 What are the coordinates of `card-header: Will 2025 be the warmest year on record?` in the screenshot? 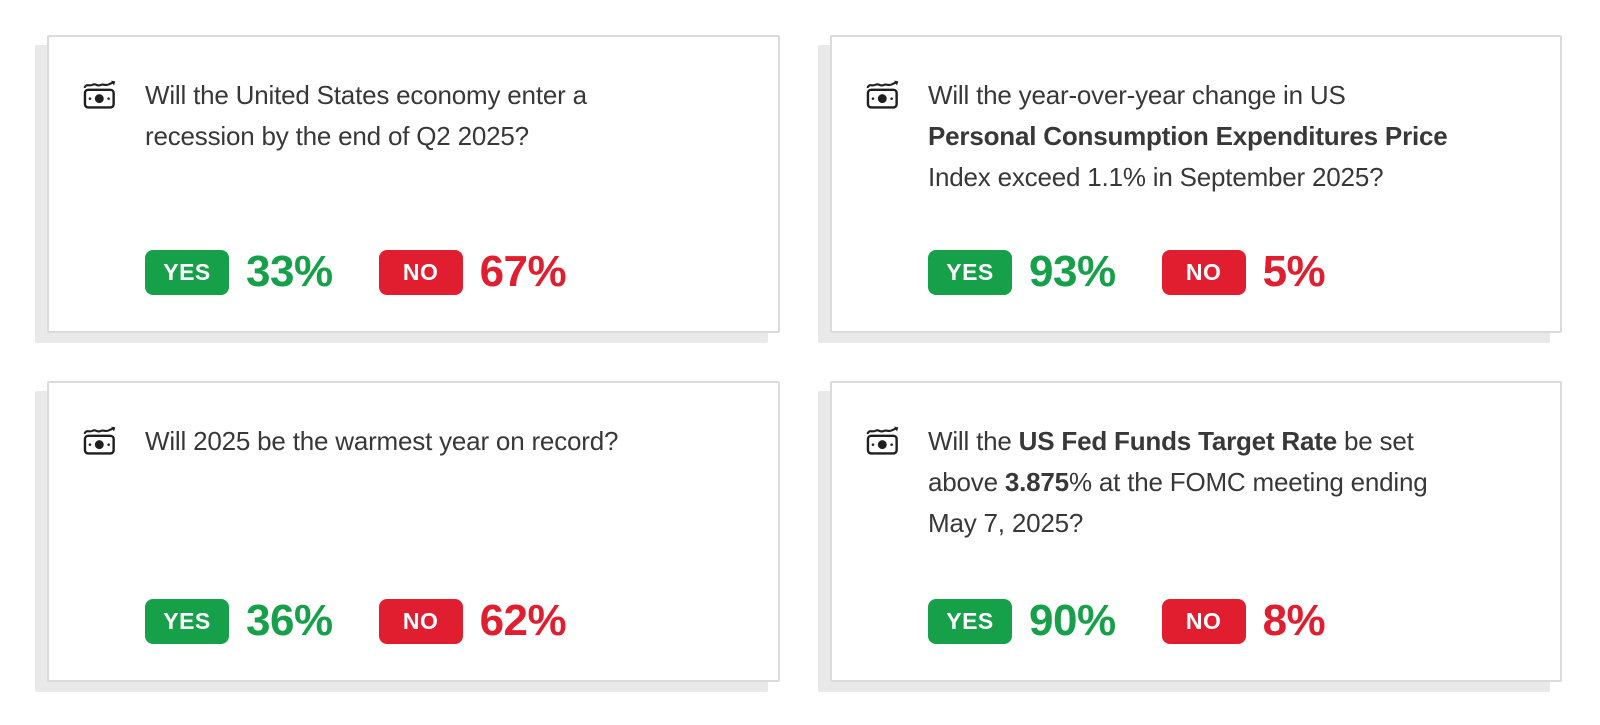 It's located at (416, 441).